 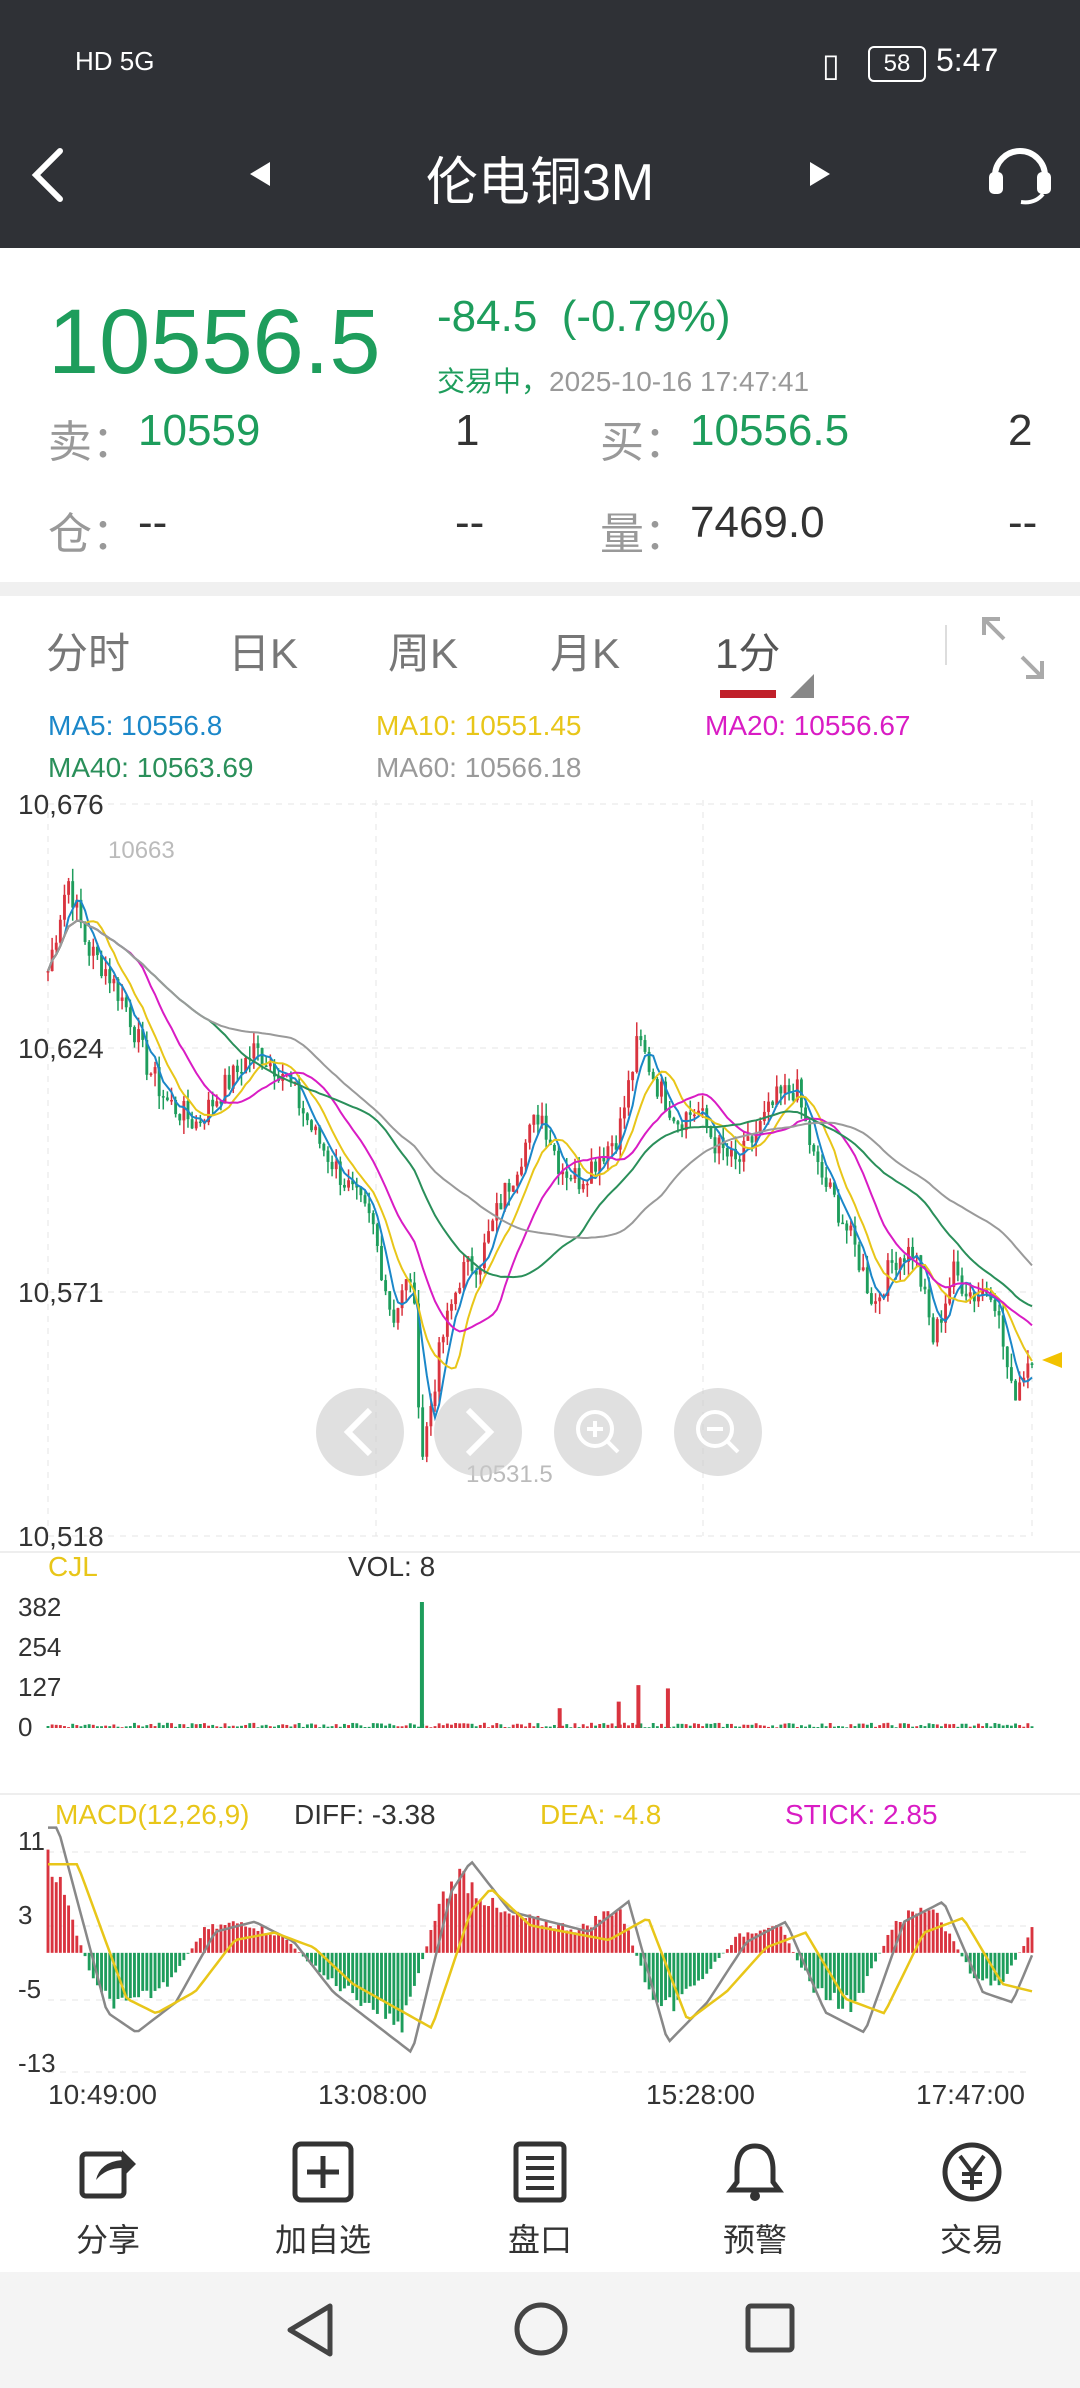 What do you see at coordinates (323, 2172) in the screenshot?
I see `add-watchlist-icon` at bounding box center [323, 2172].